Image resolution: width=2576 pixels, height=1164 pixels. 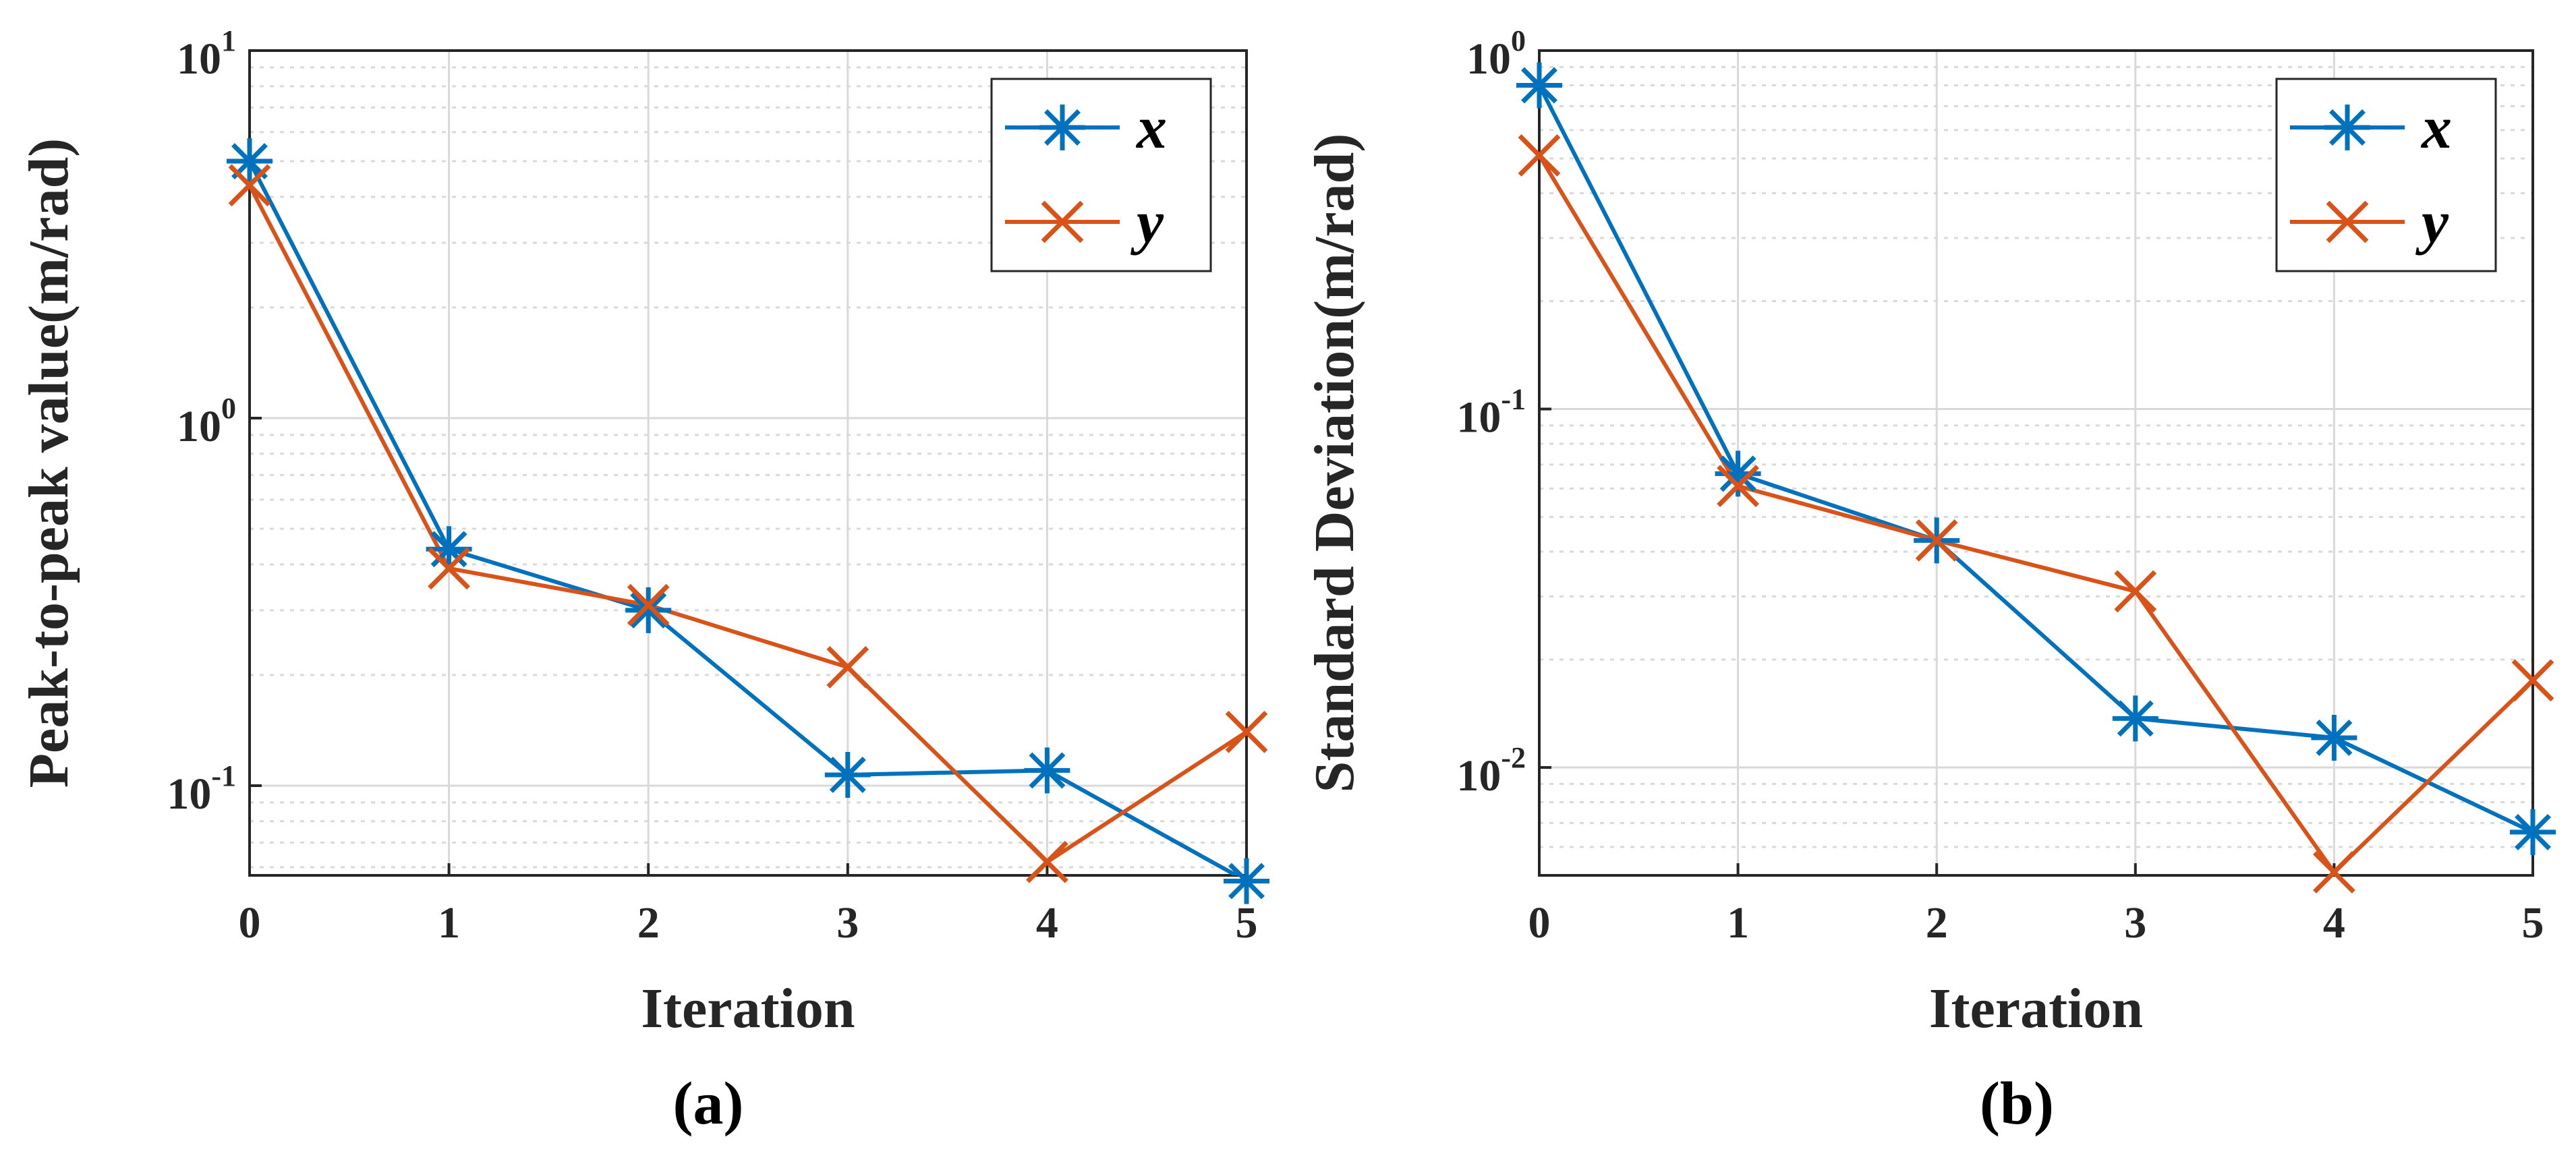 I want to click on y-axis-title: Peak-to-peak value(m/rad), so click(x=49, y=463).